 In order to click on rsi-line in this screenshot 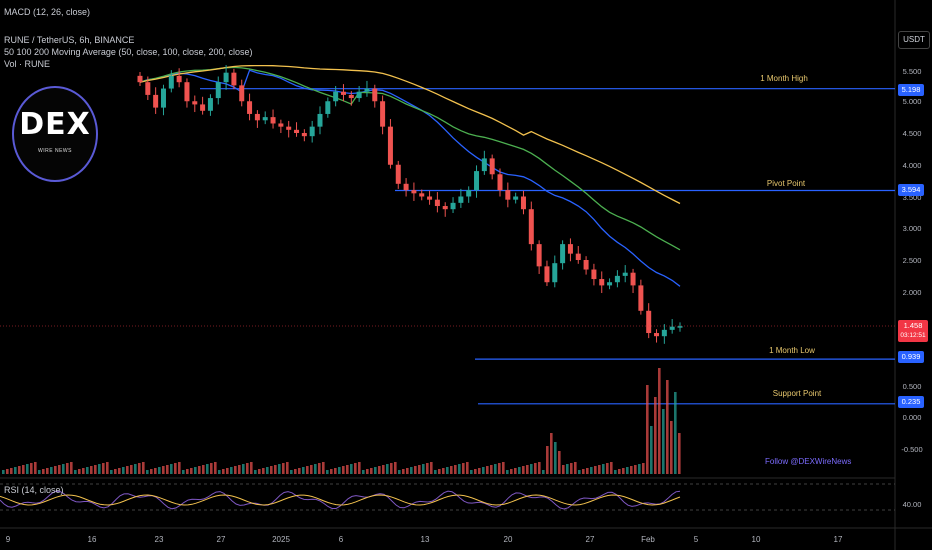, I will do `click(340, 500)`.